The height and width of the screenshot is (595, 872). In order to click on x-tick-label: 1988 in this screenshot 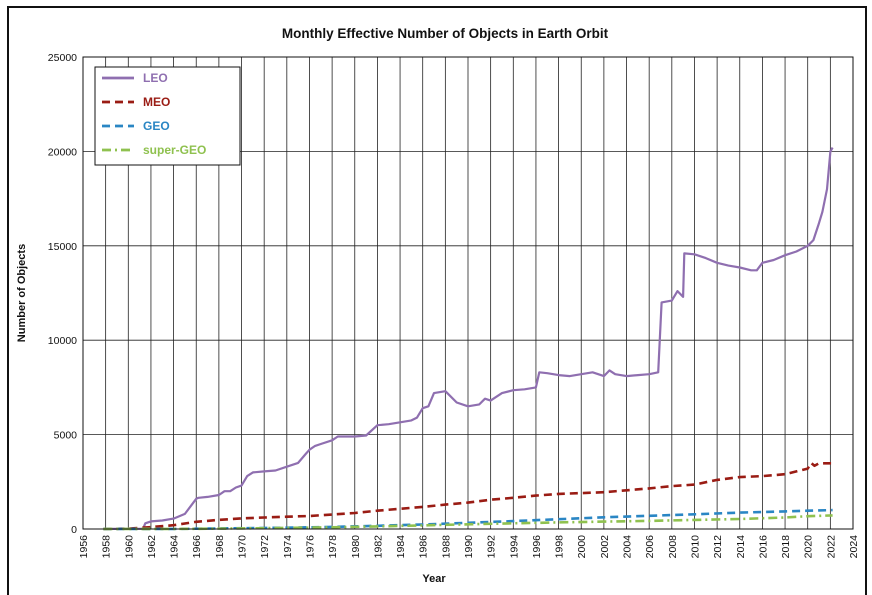, I will do `click(446, 547)`.